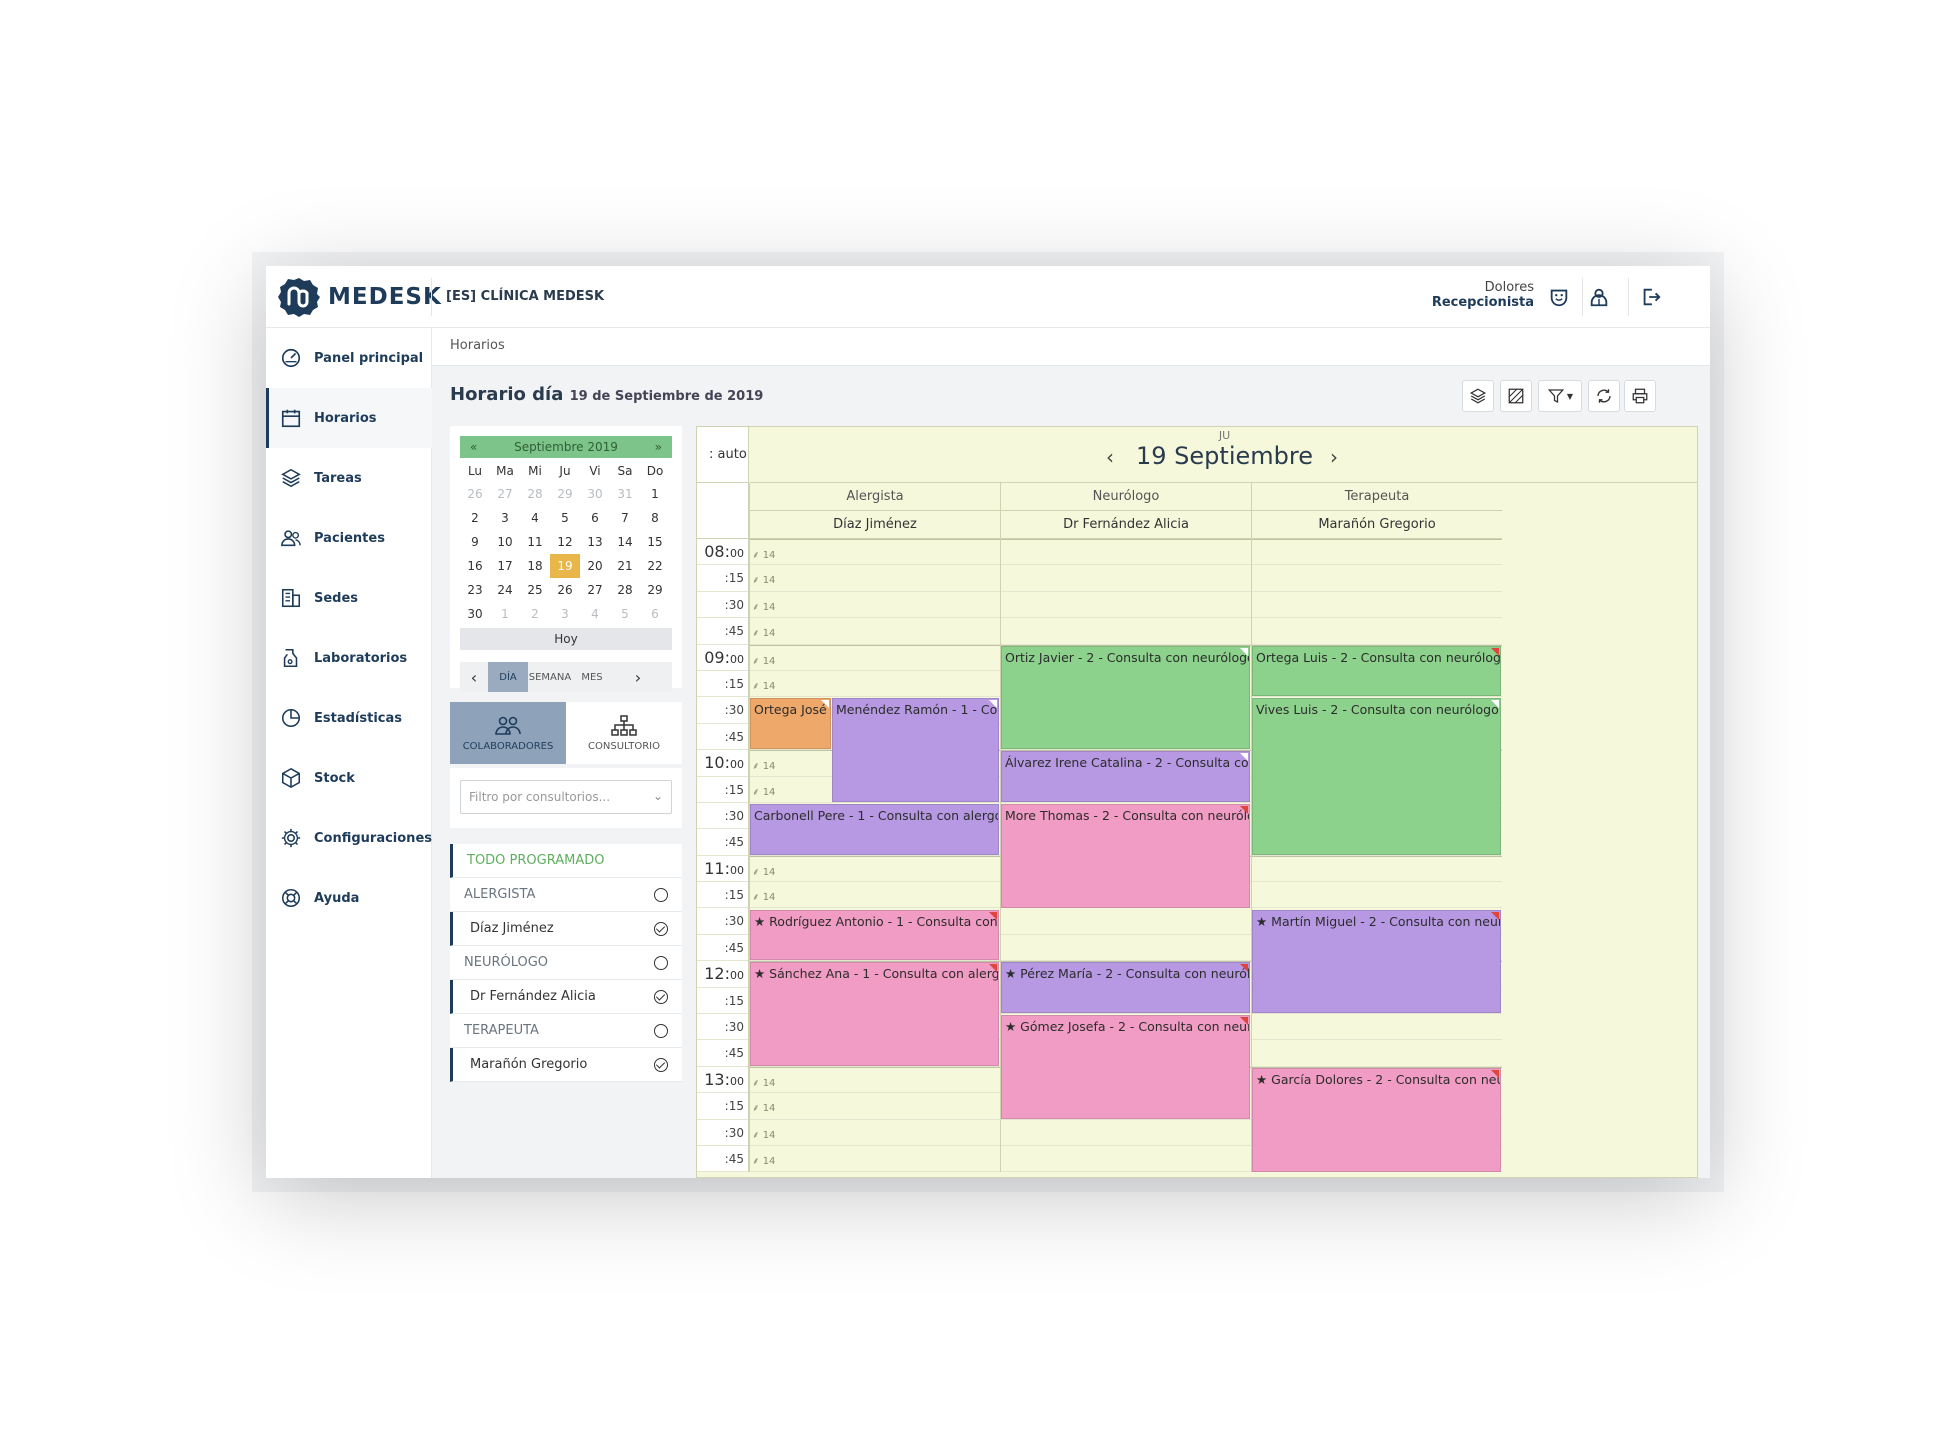 The image size is (1956, 1430). Describe the element at coordinates (475, 542) in the screenshot. I see `calendar-day: 9` at that location.